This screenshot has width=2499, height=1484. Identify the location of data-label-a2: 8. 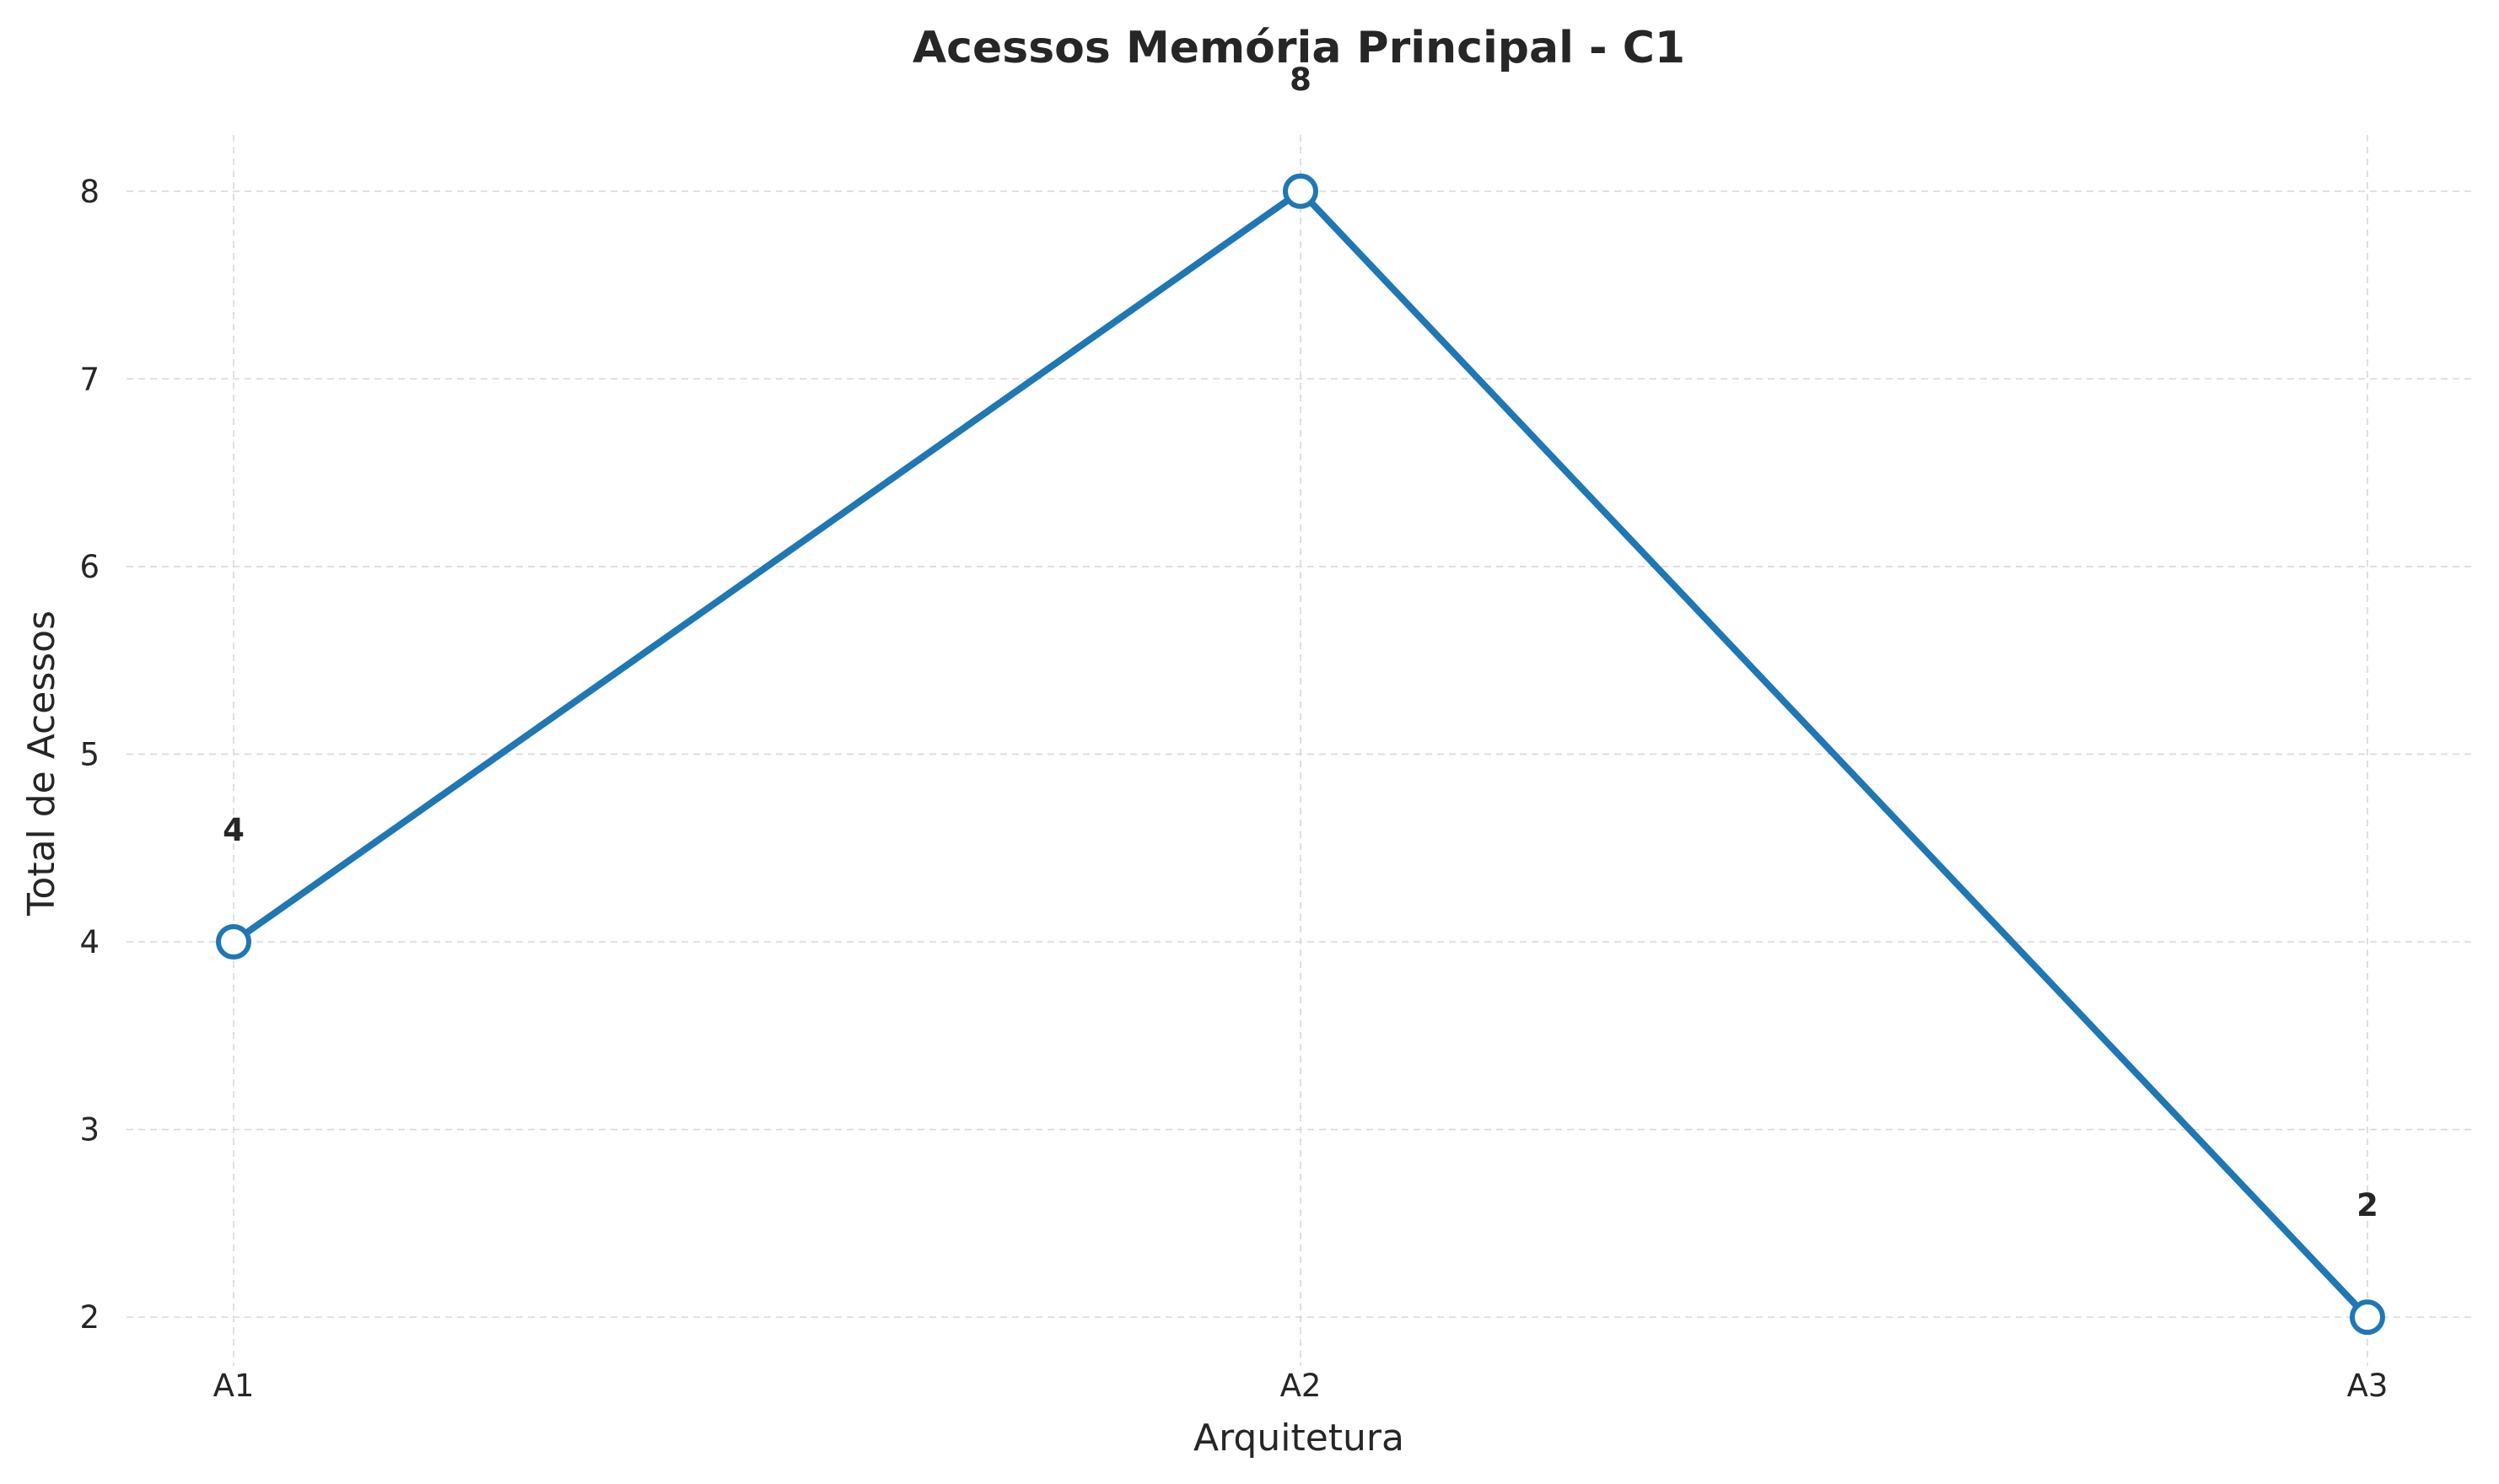
(1301, 80).